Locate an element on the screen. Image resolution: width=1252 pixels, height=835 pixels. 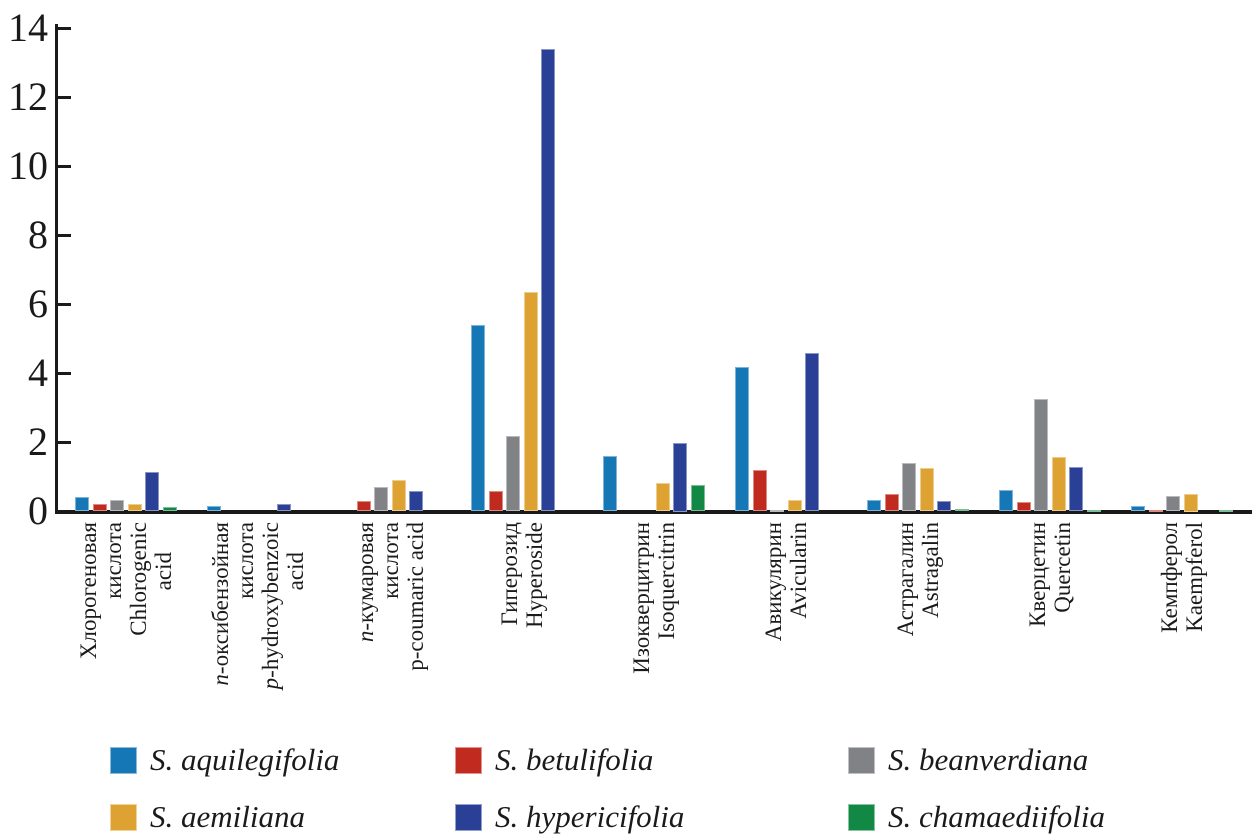
legend-label: S. chamaediifolia is located at coordinates (996, 816).